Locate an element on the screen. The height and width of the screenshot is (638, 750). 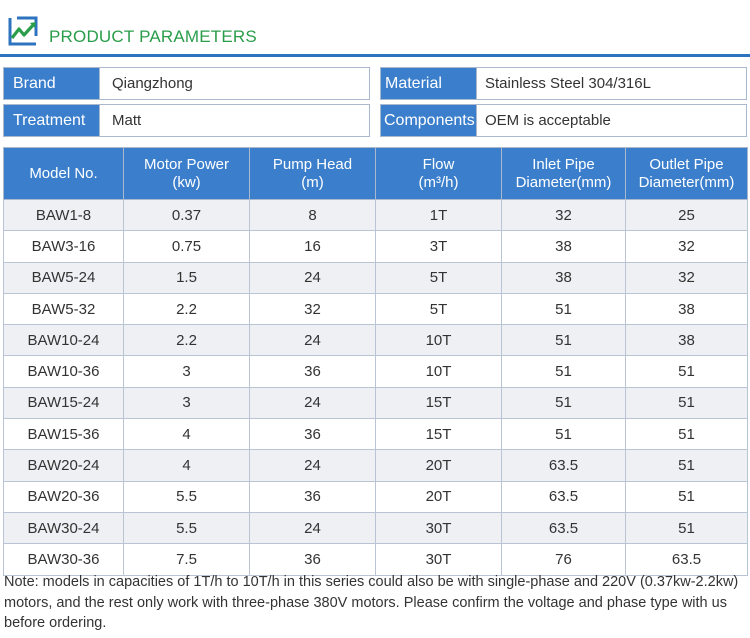
cell-inlet: 32 is located at coordinates (563, 215).